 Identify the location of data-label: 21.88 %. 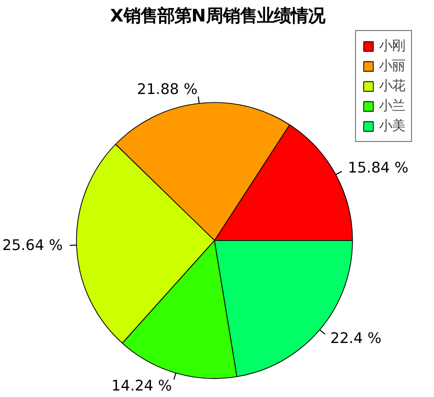
(167, 89).